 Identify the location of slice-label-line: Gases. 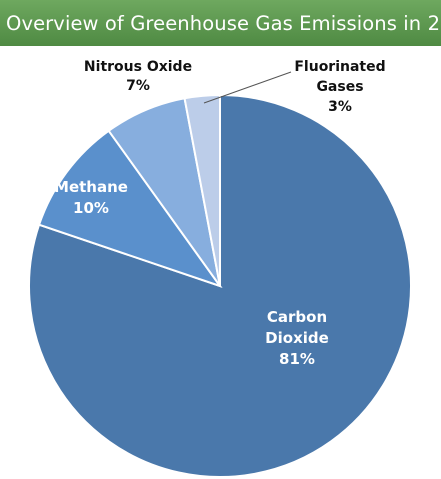
(339, 87).